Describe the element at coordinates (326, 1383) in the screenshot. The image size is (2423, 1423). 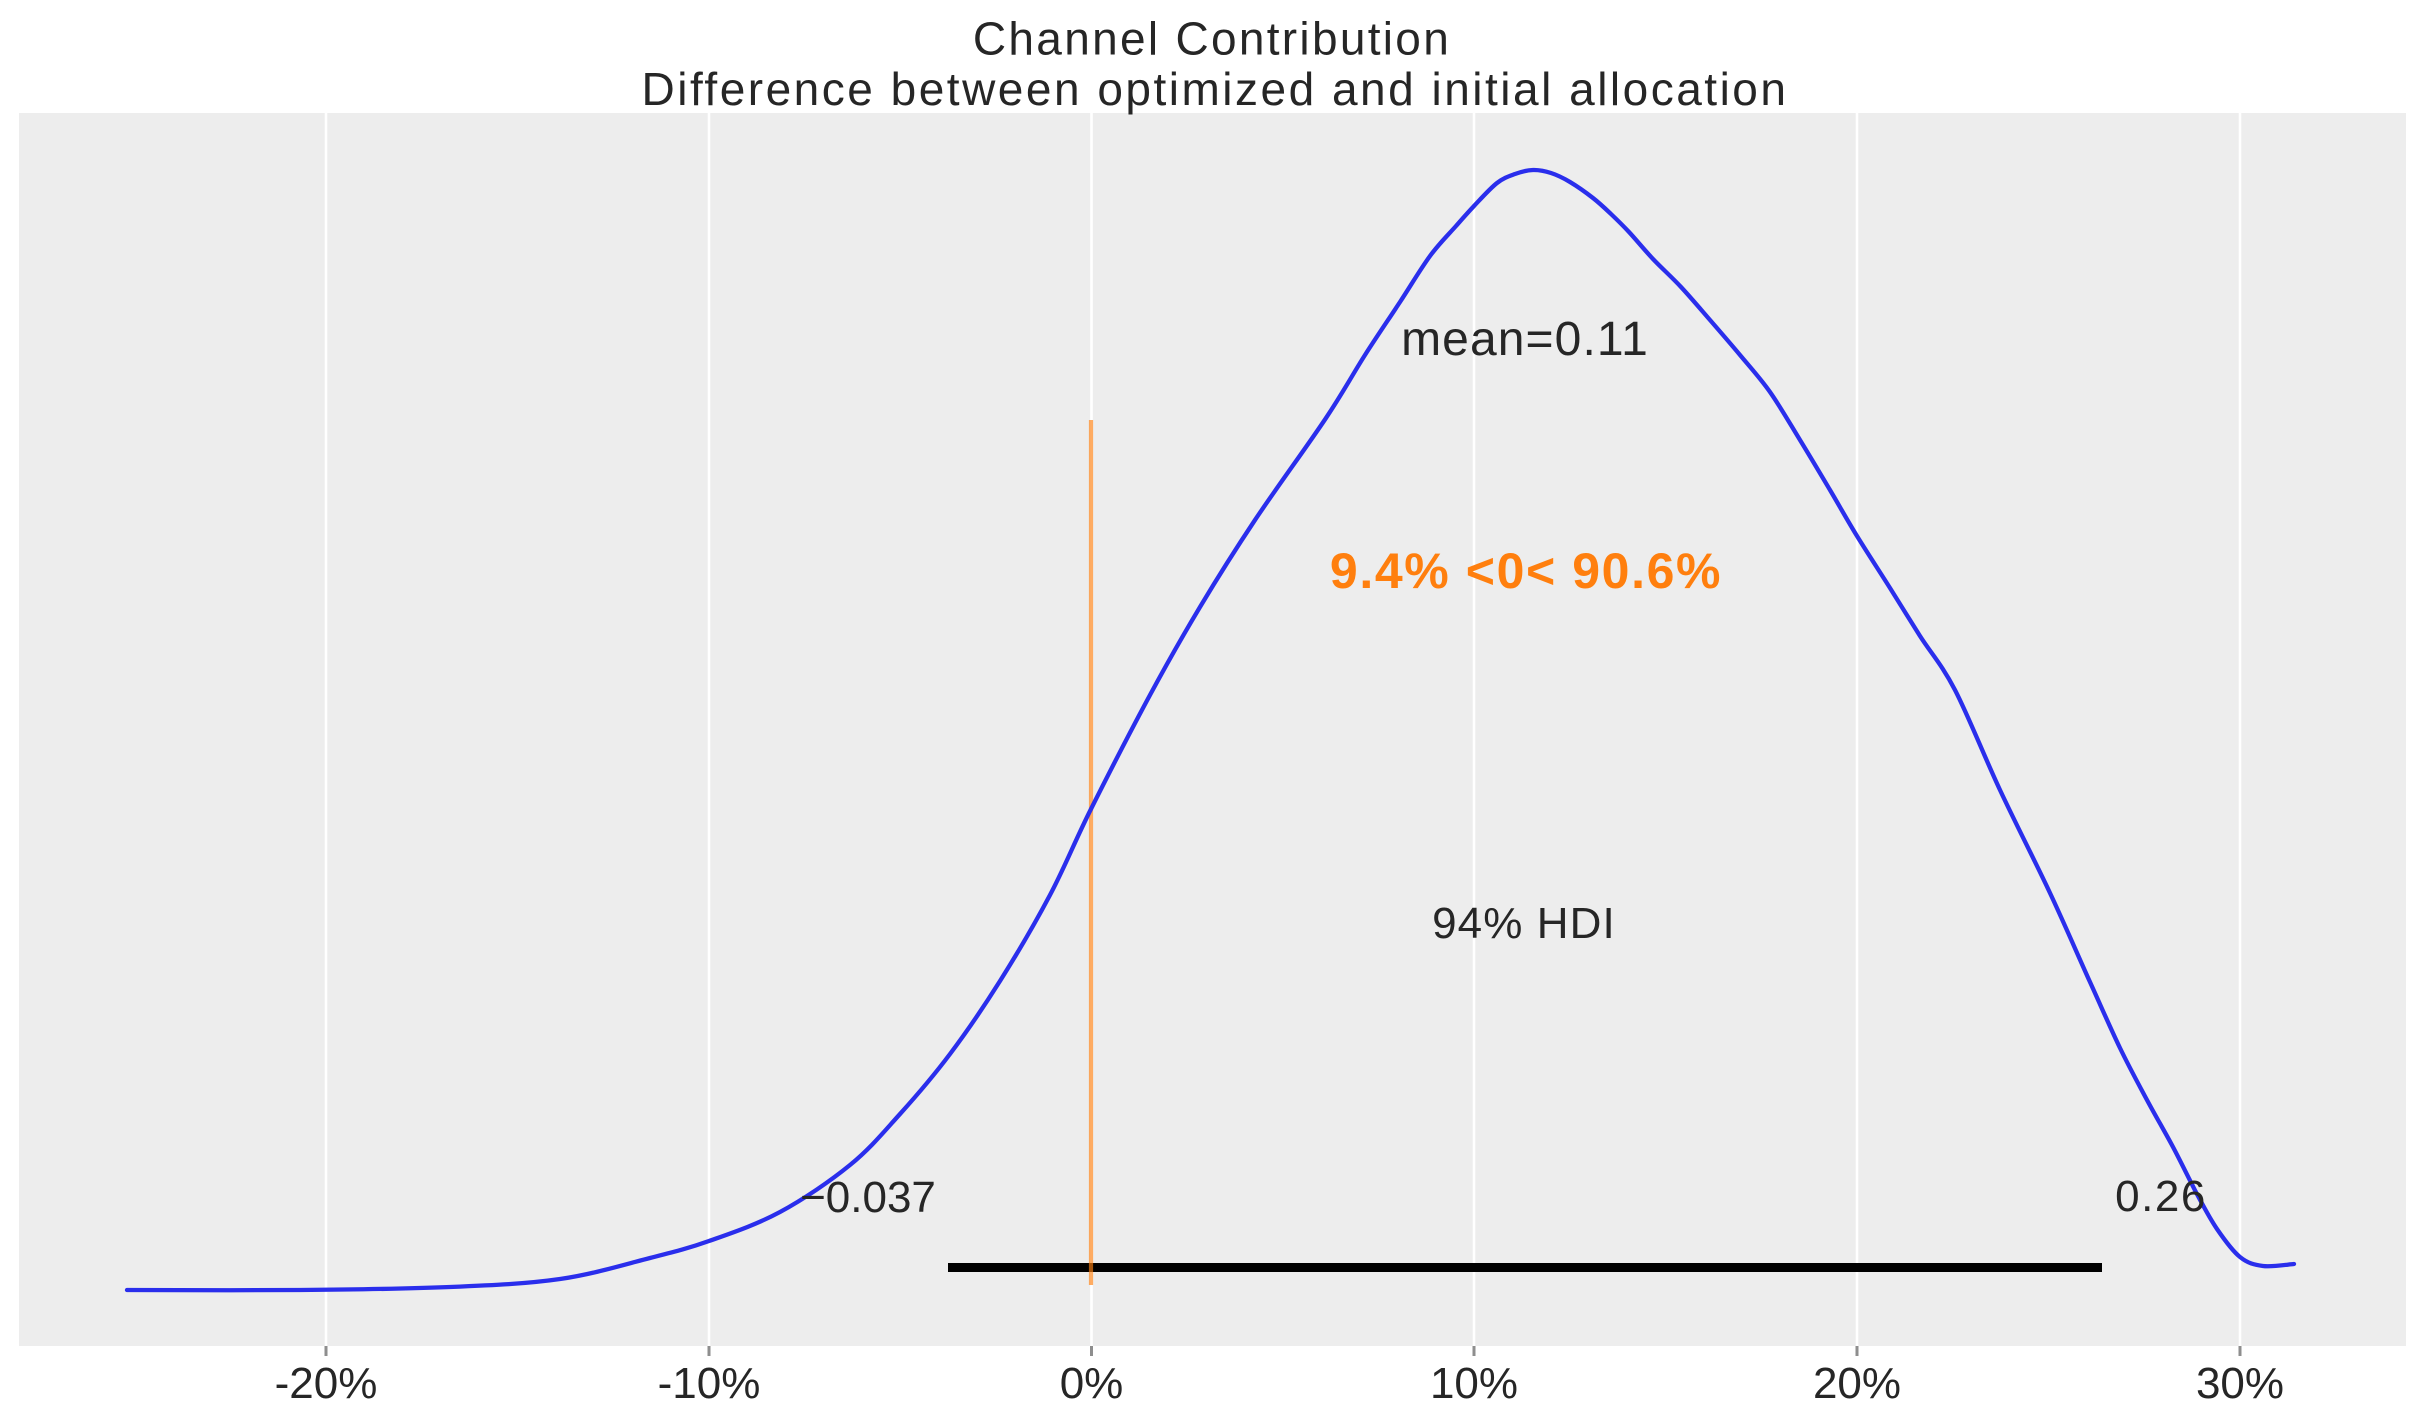
I see `svg-text: -20%` at that location.